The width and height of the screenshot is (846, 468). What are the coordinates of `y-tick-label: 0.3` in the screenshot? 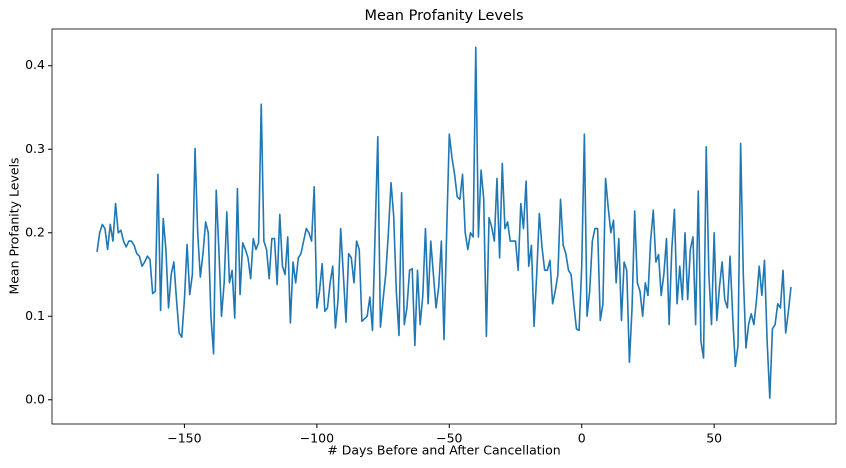 It's located at (35, 148).